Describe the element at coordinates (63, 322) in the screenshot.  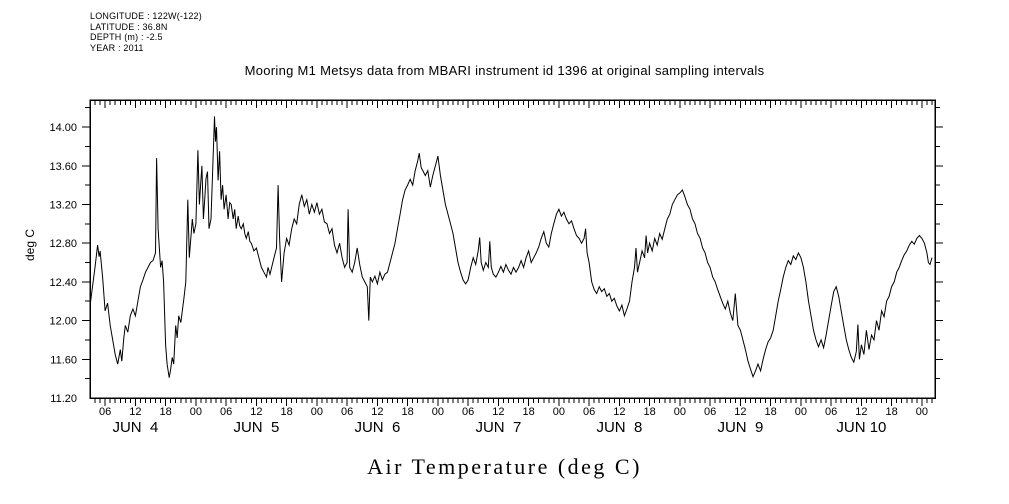
I see `y-tick-label: 12.00` at that location.